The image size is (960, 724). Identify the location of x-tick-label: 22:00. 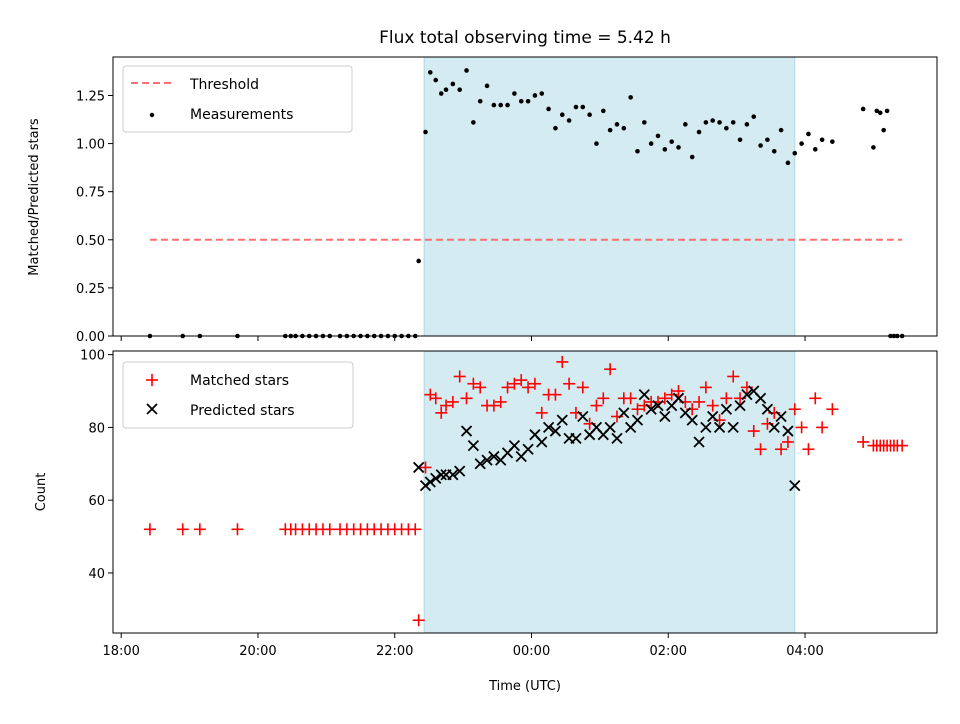
(394, 651).